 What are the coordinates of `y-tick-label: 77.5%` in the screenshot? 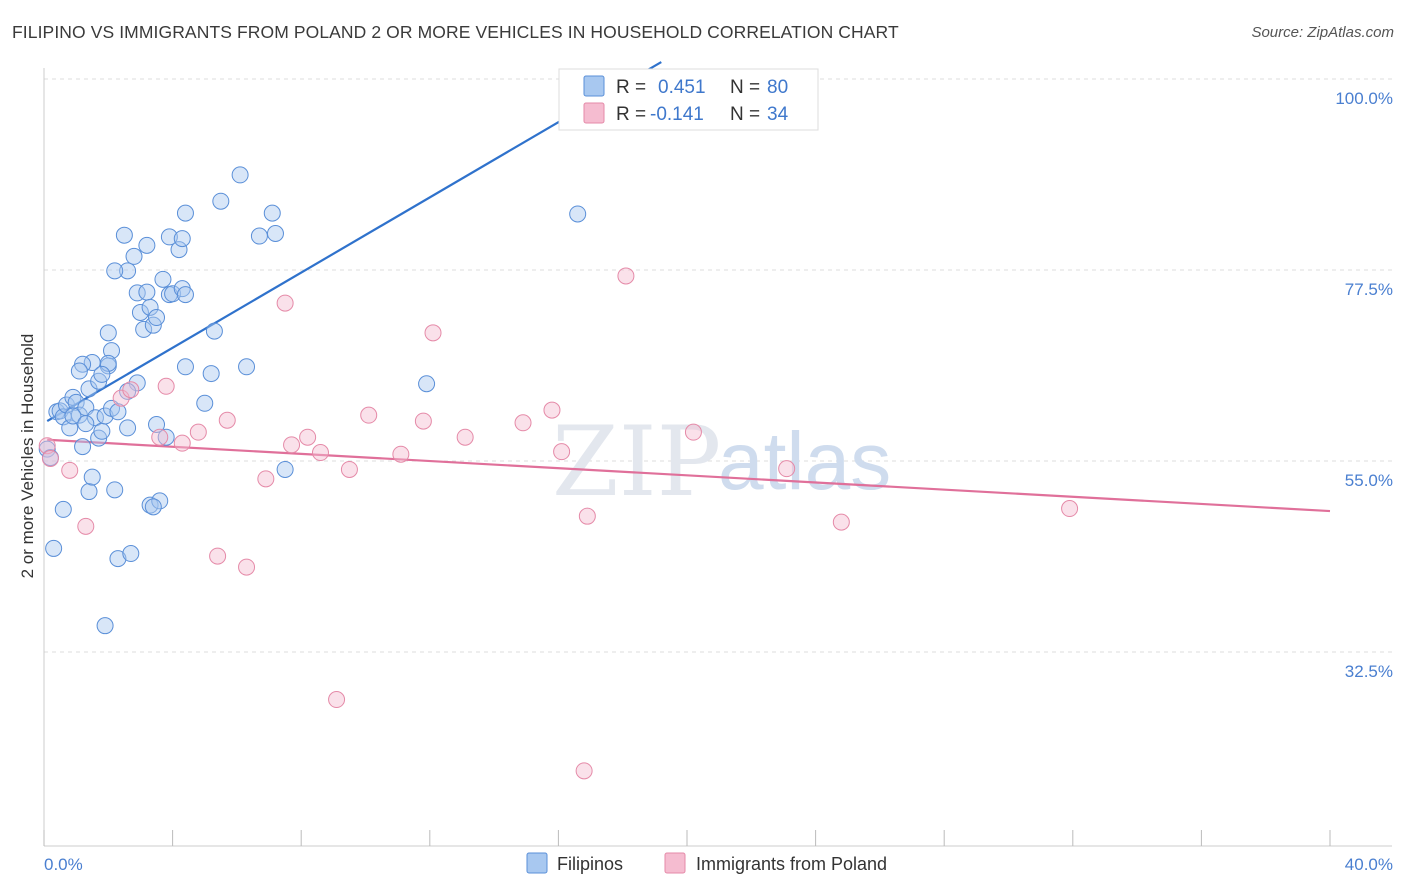 It's located at (1369, 289).